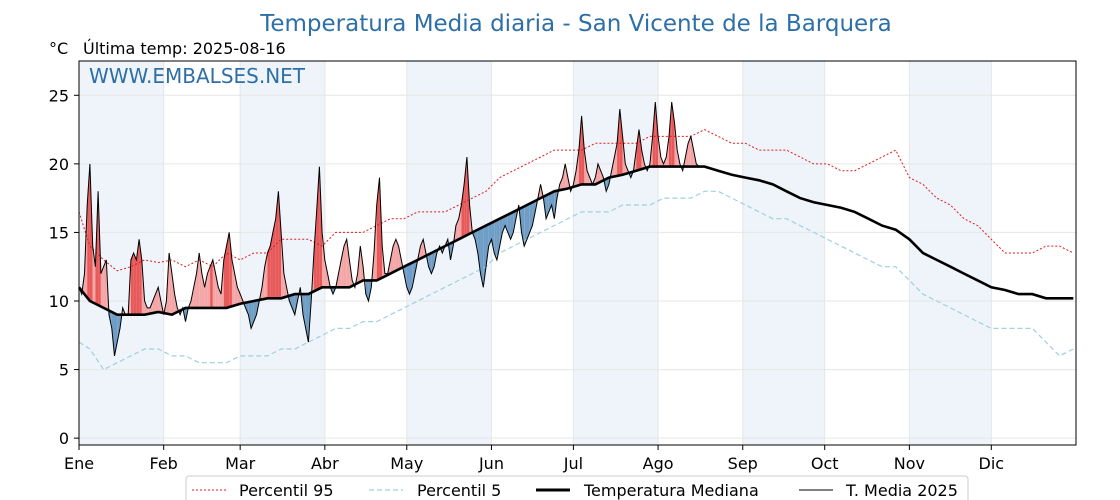 This screenshot has width=1120, height=500. What do you see at coordinates (59, 301) in the screenshot?
I see `y-tick-label: 10` at bounding box center [59, 301].